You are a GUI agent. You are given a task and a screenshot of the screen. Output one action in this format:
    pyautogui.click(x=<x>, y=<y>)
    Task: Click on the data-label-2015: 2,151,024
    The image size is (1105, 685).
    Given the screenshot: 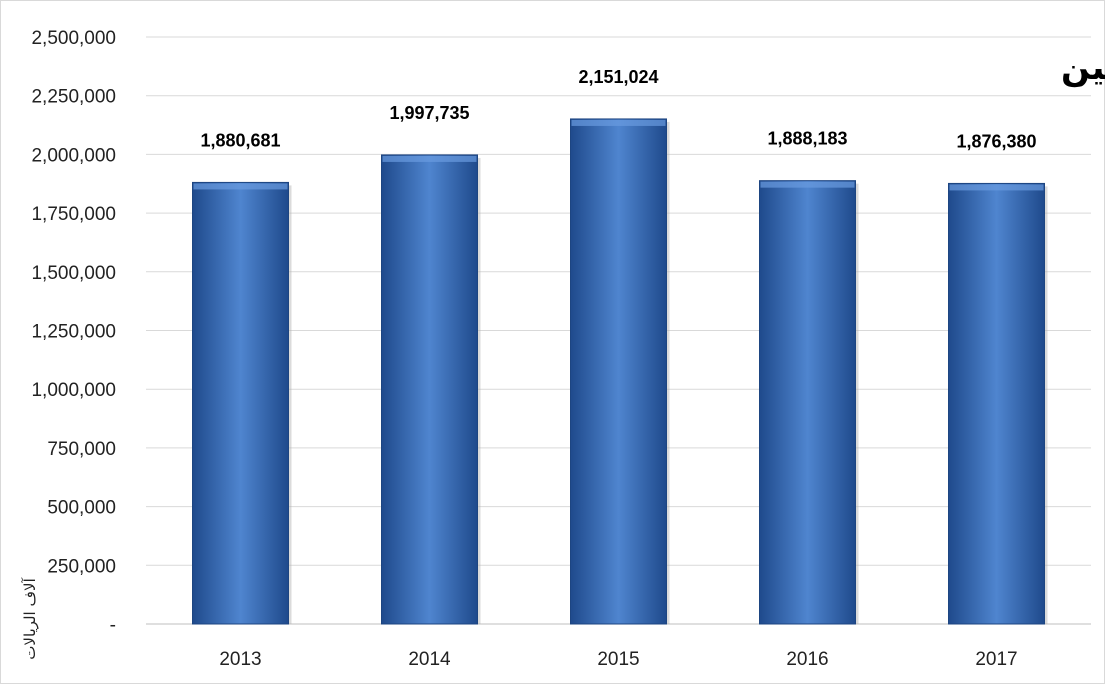 What is the action you would take?
    pyautogui.click(x=618, y=77)
    